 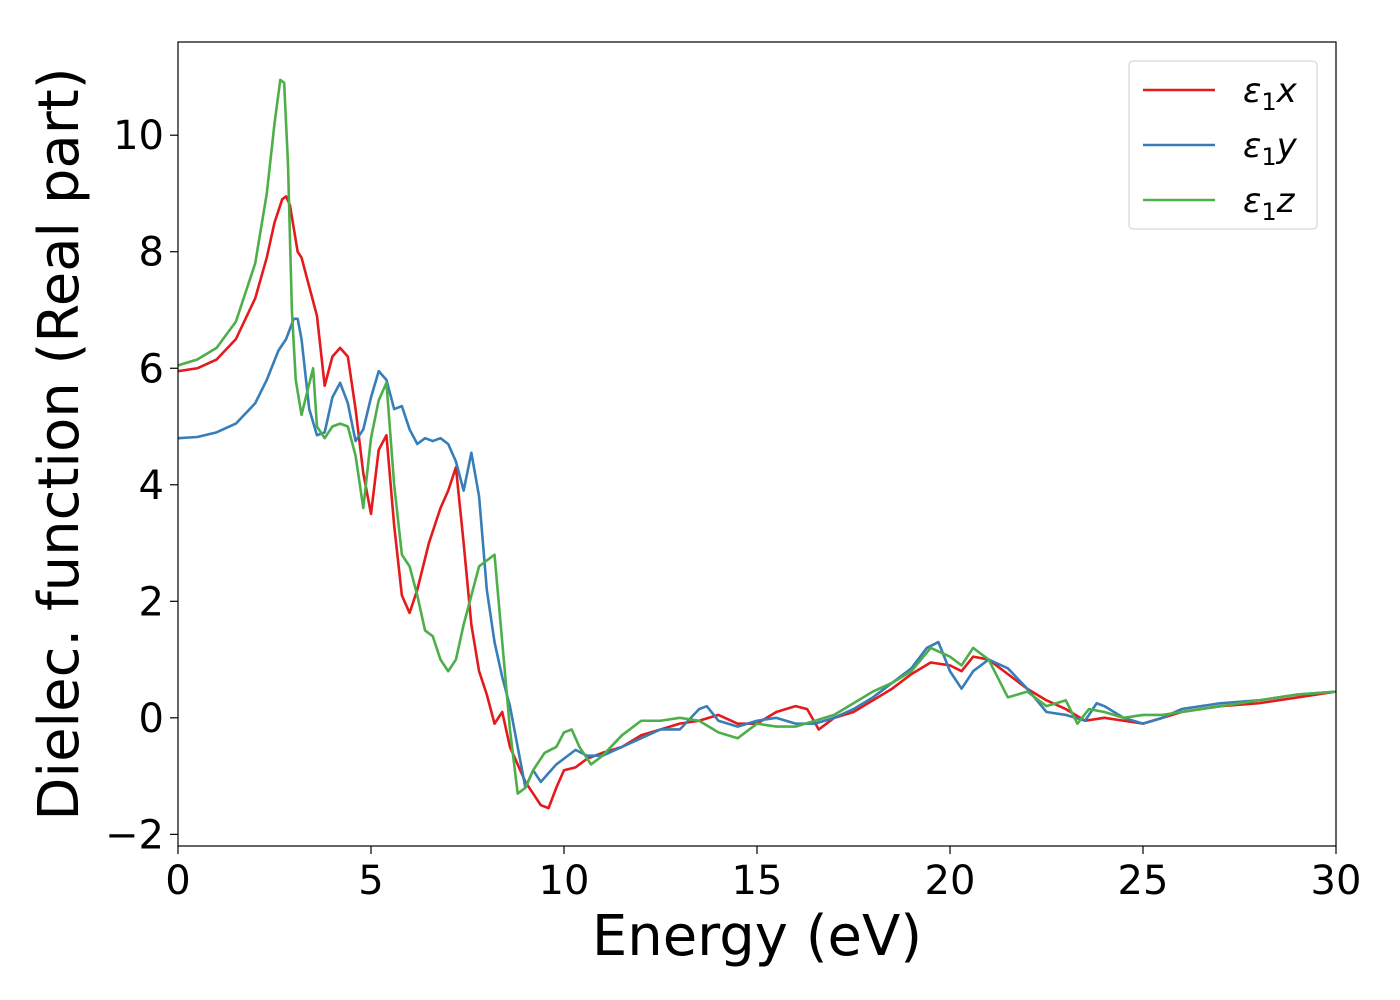 What do you see at coordinates (151, 486) in the screenshot?
I see `y-tick-label: 4` at bounding box center [151, 486].